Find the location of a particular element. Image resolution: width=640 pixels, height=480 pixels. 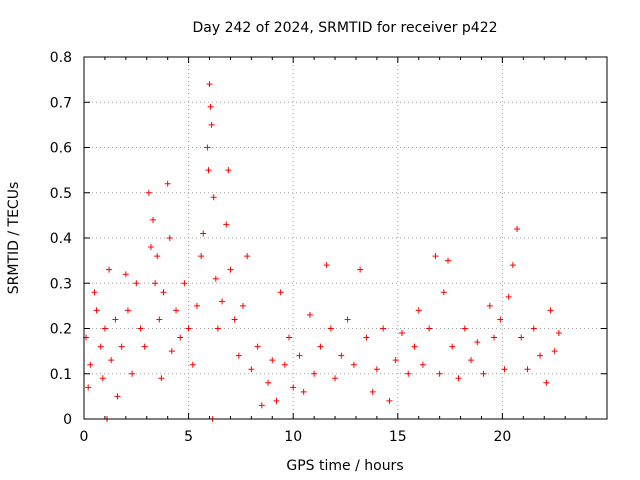

x-tick-label: 10 is located at coordinates (293, 437).